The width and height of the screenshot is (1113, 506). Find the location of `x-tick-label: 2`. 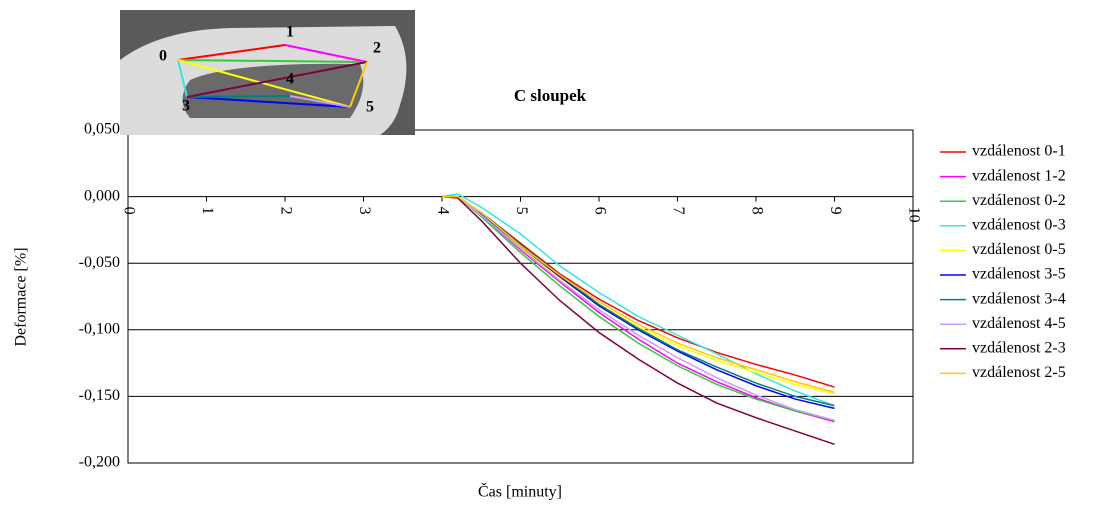

x-tick-label: 2 is located at coordinates (285, 211).